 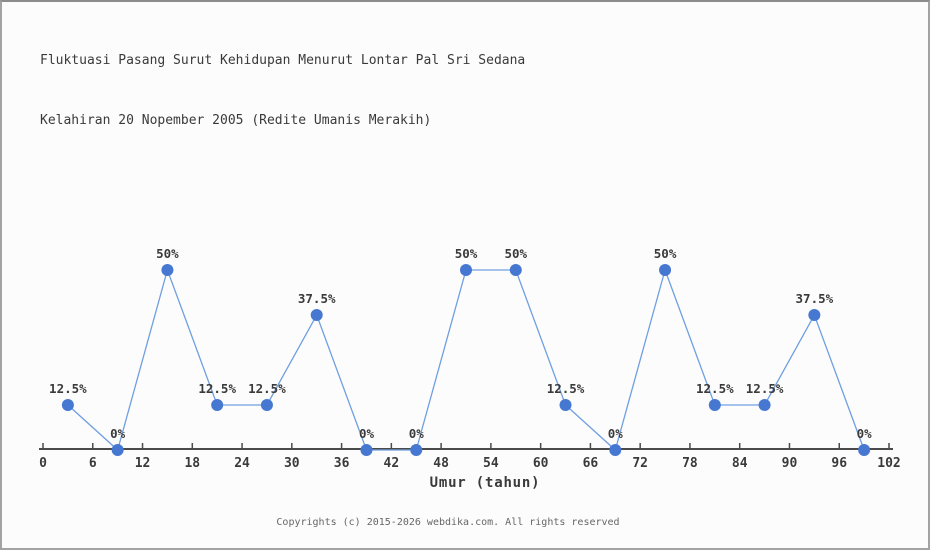 I want to click on x-tick-label: 96, so click(x=839, y=463).